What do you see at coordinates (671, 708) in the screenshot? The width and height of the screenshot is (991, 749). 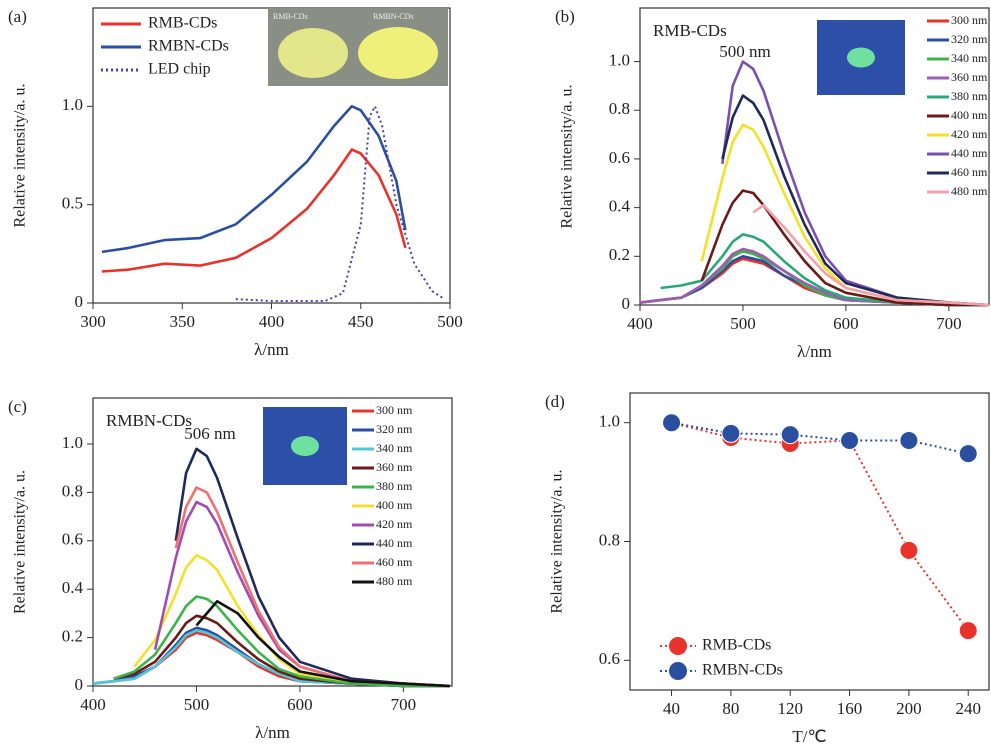 I see `x-tick-label: 40` at bounding box center [671, 708].